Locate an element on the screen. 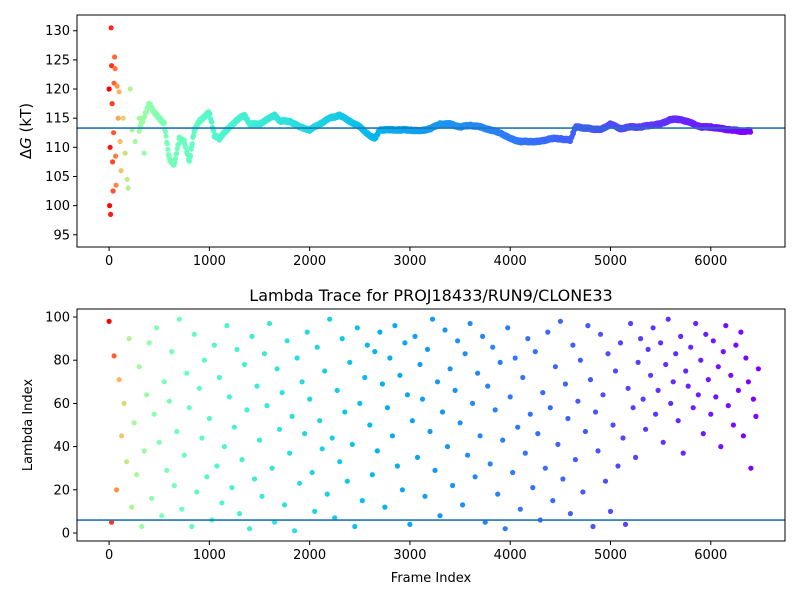 The height and width of the screenshot is (600, 800). lambda-y-axis-label: Lambda Index is located at coordinates (28, 425).